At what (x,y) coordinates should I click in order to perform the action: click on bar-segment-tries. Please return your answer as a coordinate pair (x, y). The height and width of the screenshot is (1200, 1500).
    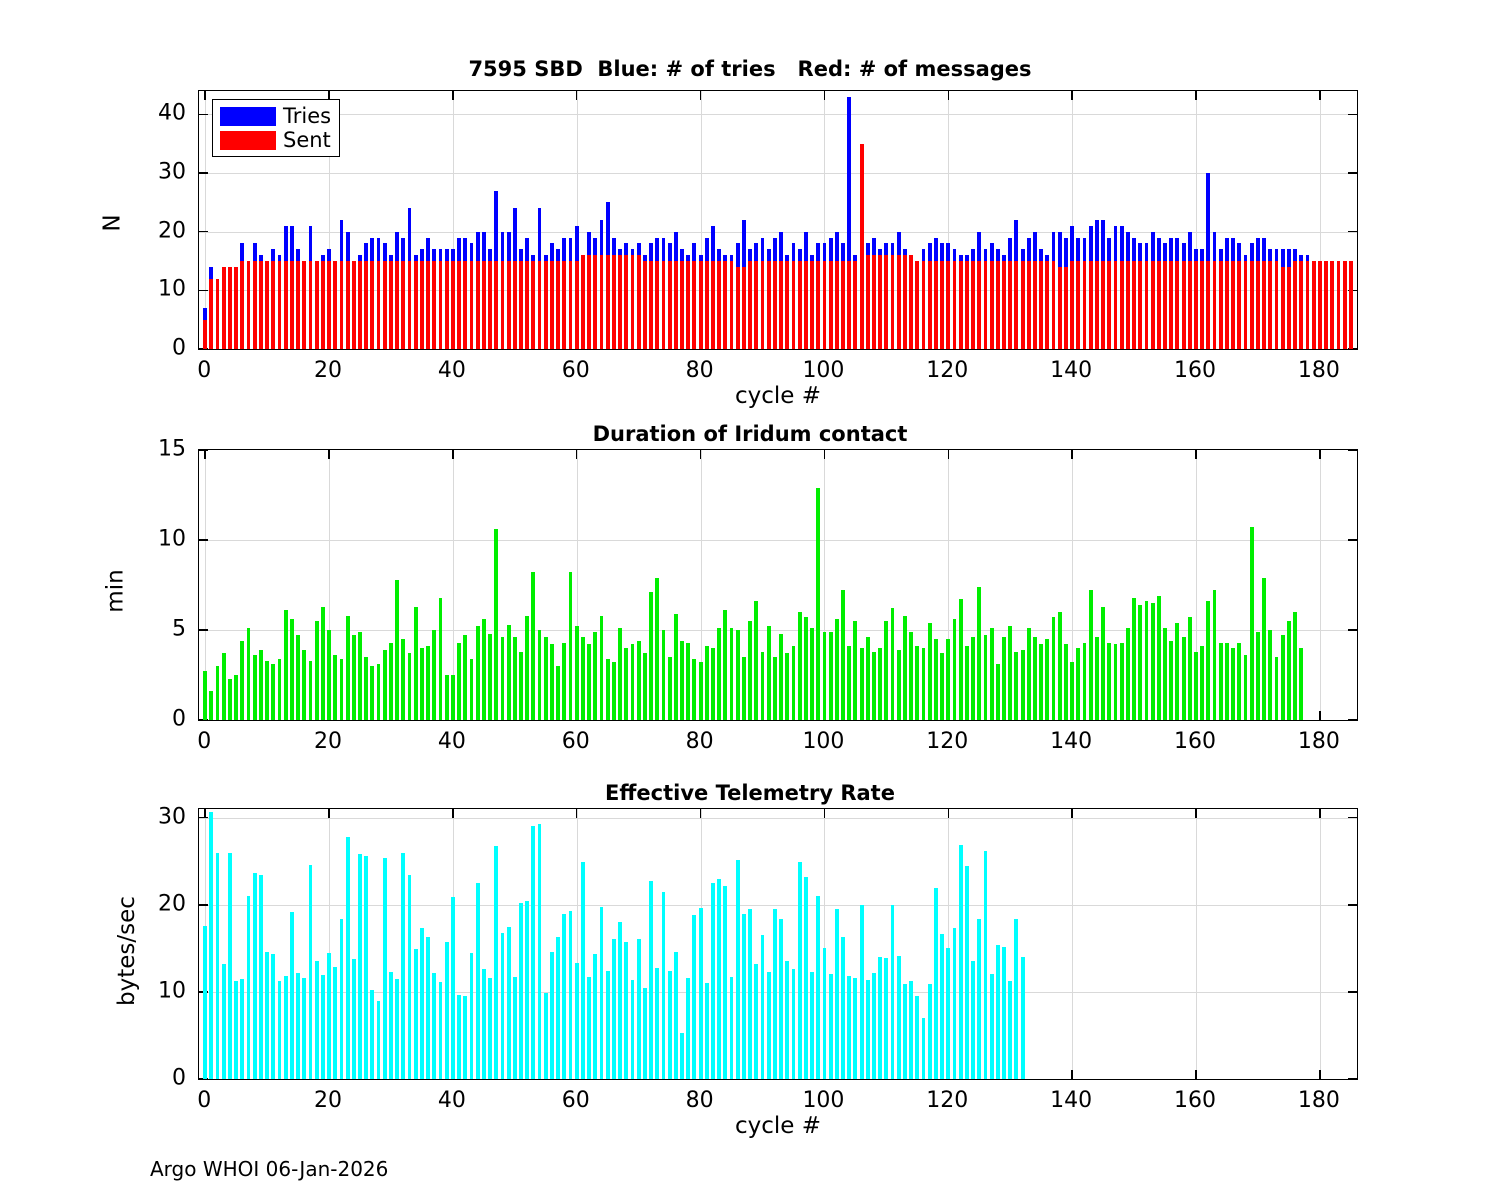
    Looking at the image, I should click on (849, 222).